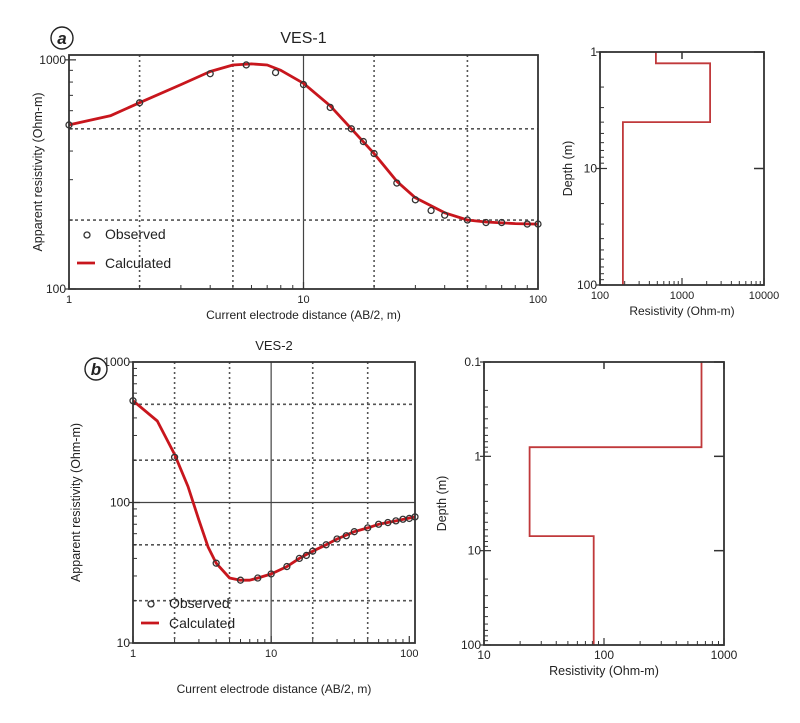 This screenshot has width=800, height=723. What do you see at coordinates (135, 234) in the screenshot?
I see `a-main-legend-observed-label: Observed` at bounding box center [135, 234].